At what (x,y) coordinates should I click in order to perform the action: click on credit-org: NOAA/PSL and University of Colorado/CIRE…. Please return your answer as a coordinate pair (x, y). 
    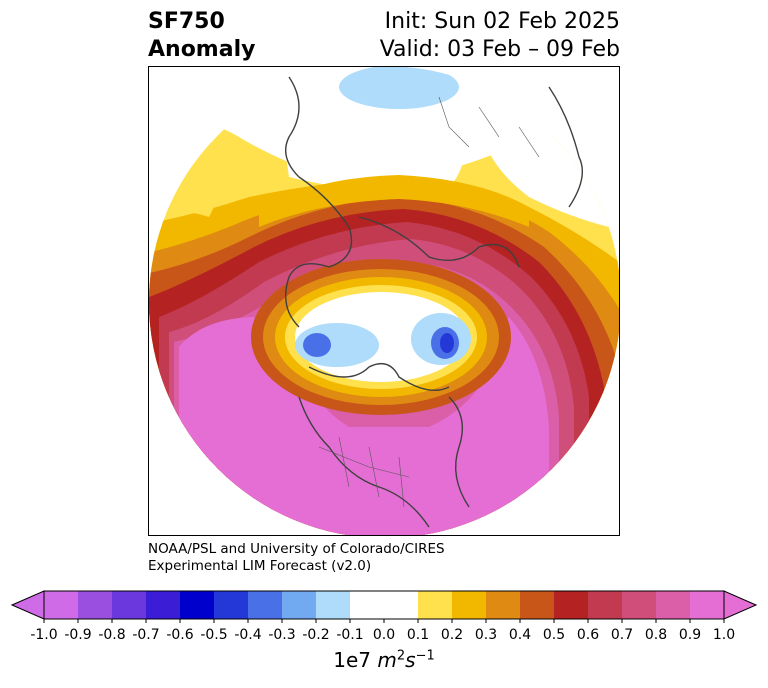
    Looking at the image, I should click on (296, 549).